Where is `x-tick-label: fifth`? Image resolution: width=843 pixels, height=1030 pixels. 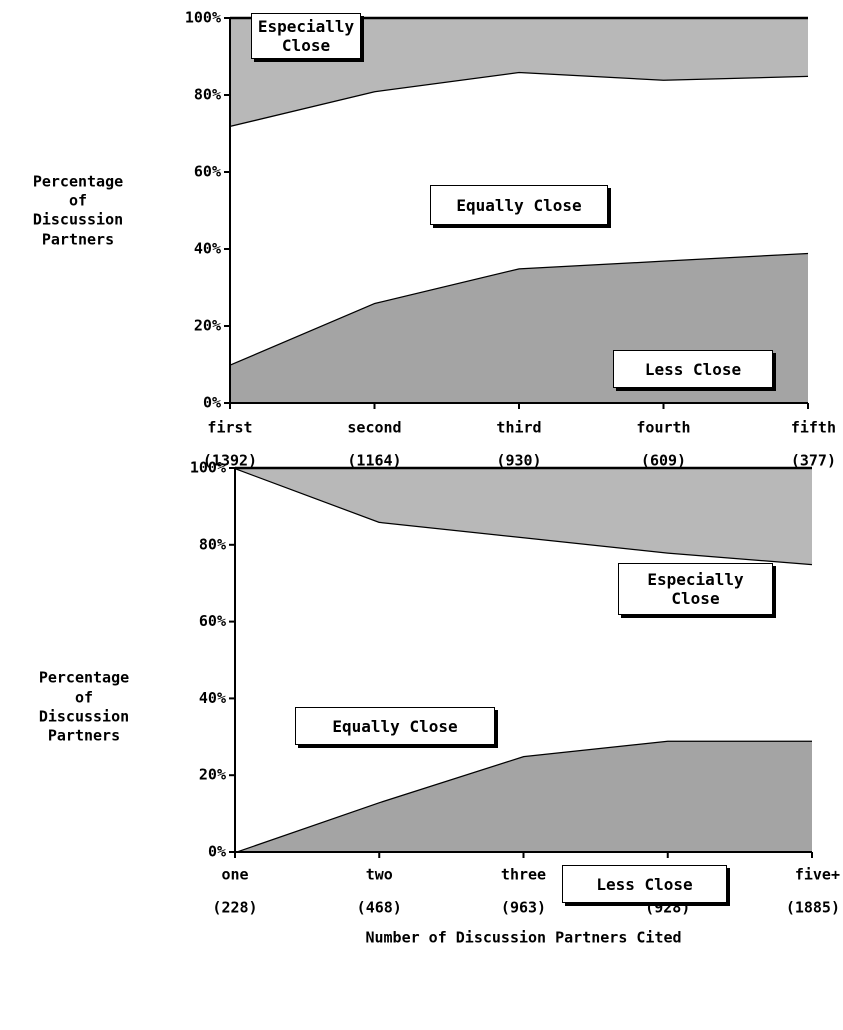 x-tick-label: fifth is located at coordinates (813, 428).